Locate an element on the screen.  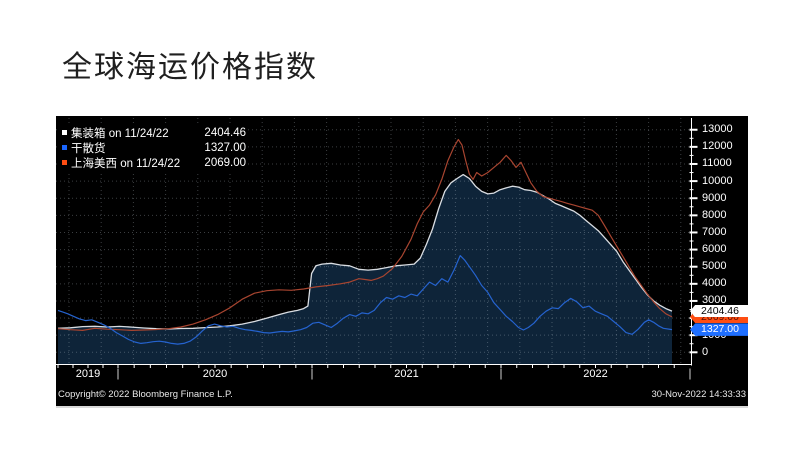
y-axis-label: 11000 is located at coordinates (717, 163).